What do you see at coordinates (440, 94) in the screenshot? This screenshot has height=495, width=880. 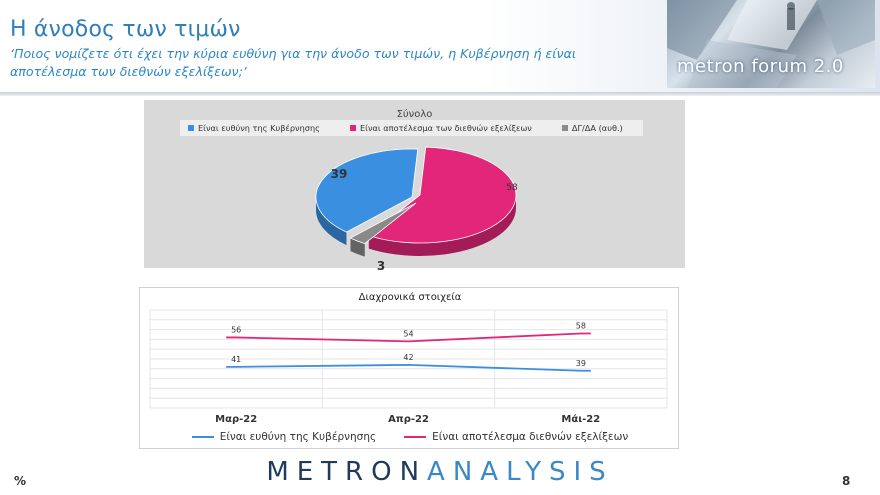 I see `header-divider` at bounding box center [440, 94].